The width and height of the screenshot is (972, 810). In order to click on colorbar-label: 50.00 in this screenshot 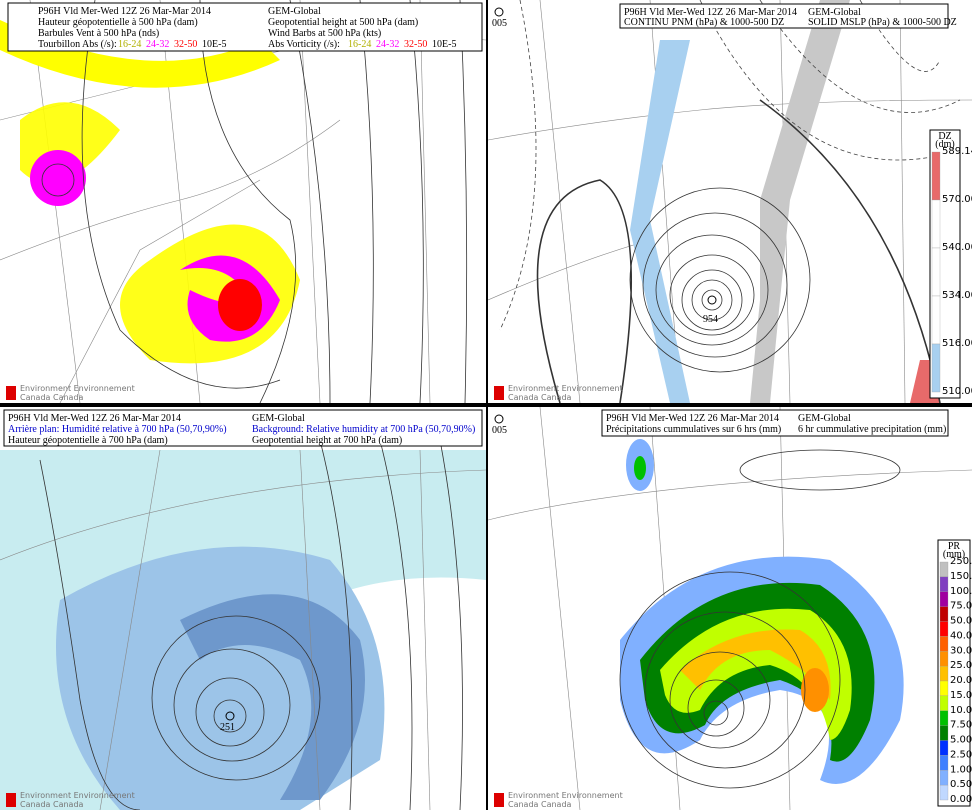, I will do `click(961, 621)`.